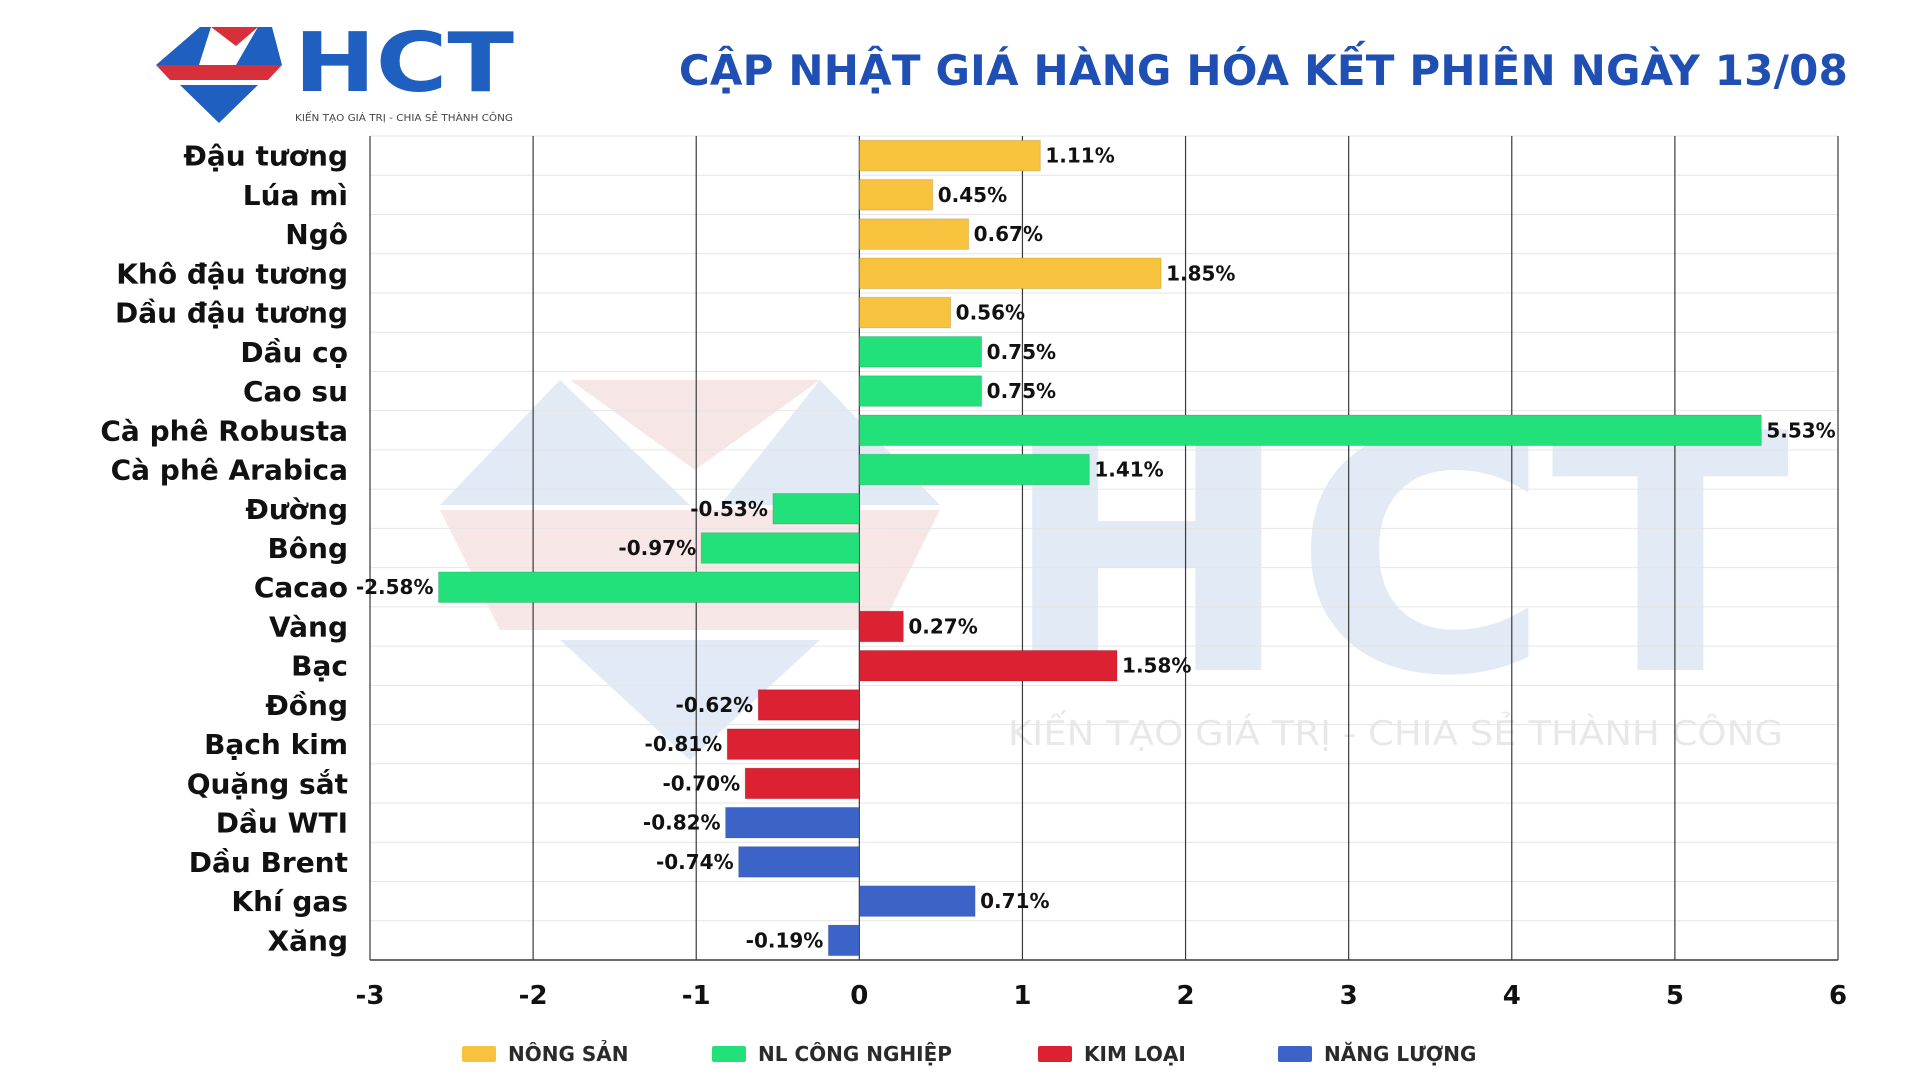 This screenshot has width=1920, height=1080. I want to click on category-label: Bạch kim, so click(276, 744).